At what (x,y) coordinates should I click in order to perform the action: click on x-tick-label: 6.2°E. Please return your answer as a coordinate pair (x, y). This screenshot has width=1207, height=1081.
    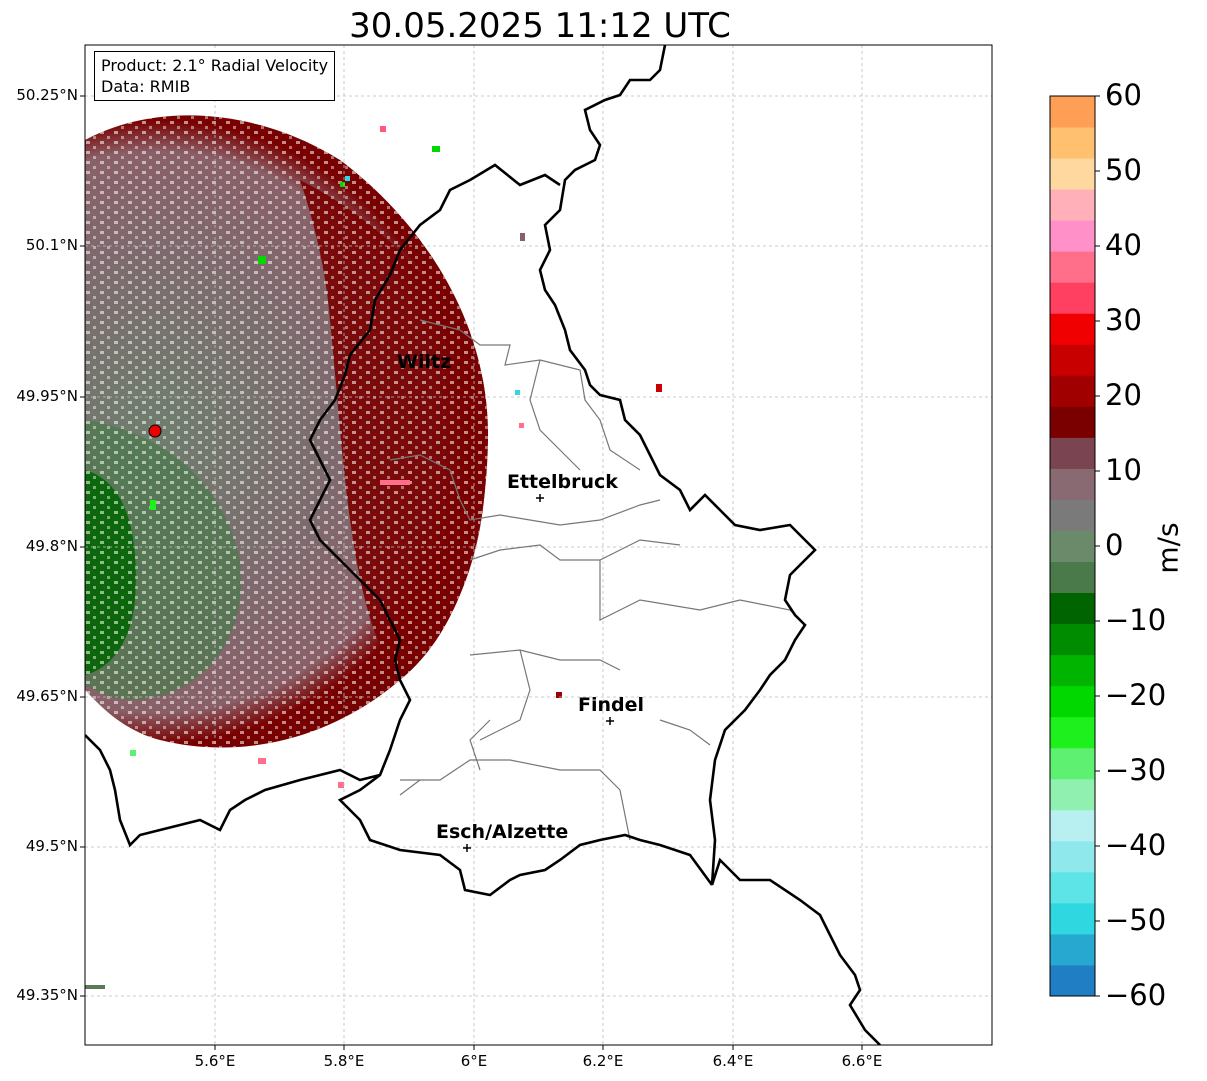
    Looking at the image, I should click on (603, 1061).